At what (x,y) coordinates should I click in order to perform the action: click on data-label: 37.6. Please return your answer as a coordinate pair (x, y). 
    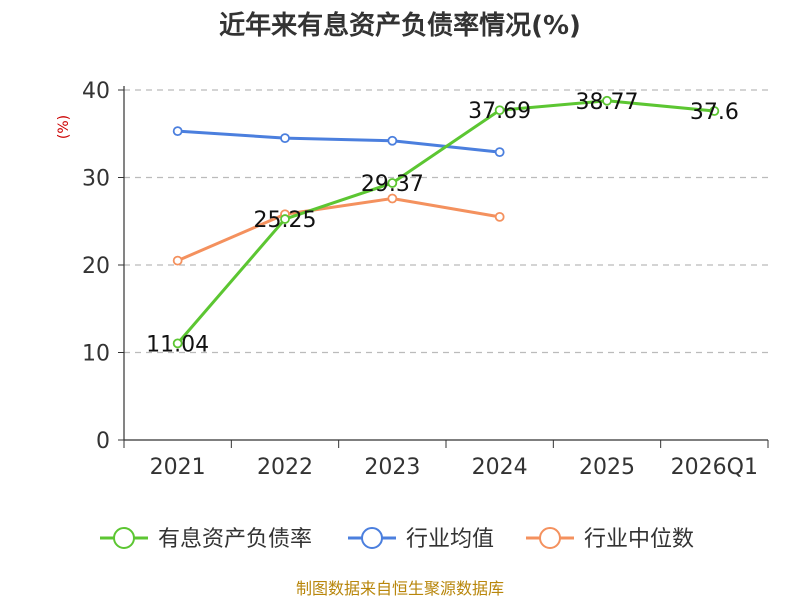
    Looking at the image, I should click on (714, 112).